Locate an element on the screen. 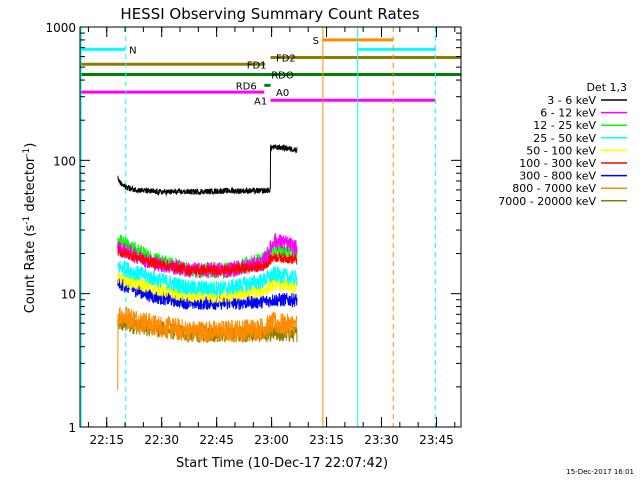 The height and width of the screenshot is (480, 640). legend-label-6-12-kev: 6 - 12 keV is located at coordinates (568, 113).